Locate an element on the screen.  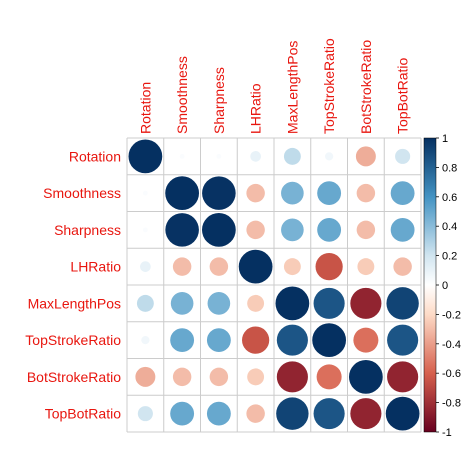
corr-circle-LHRatio-TopStrokeRatio is located at coordinates (329, 267).